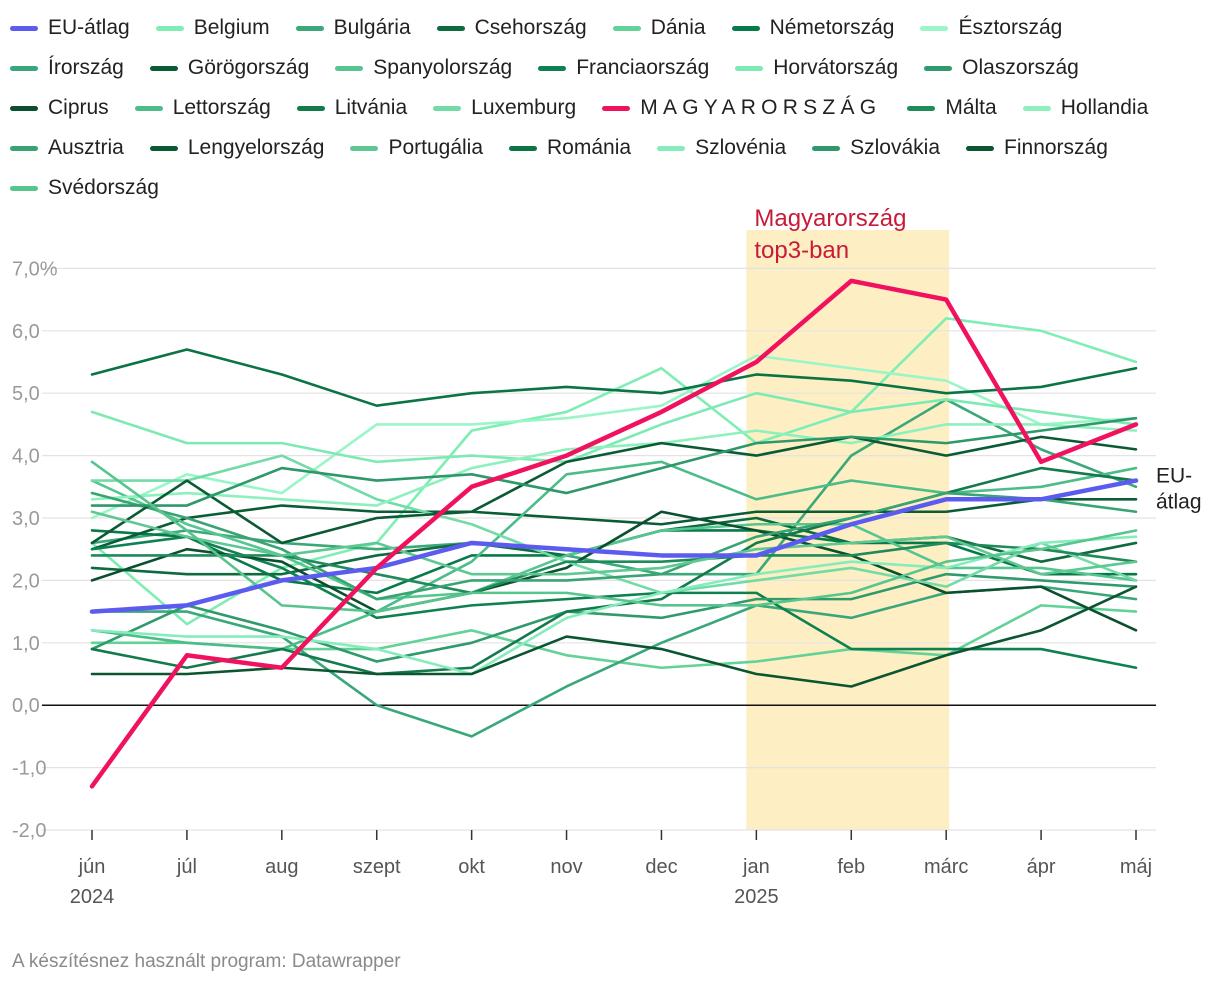 The width and height of the screenshot is (1220, 986). Describe the element at coordinates (801, 250) in the screenshot. I see `band-annotation: top3-ban` at that location.